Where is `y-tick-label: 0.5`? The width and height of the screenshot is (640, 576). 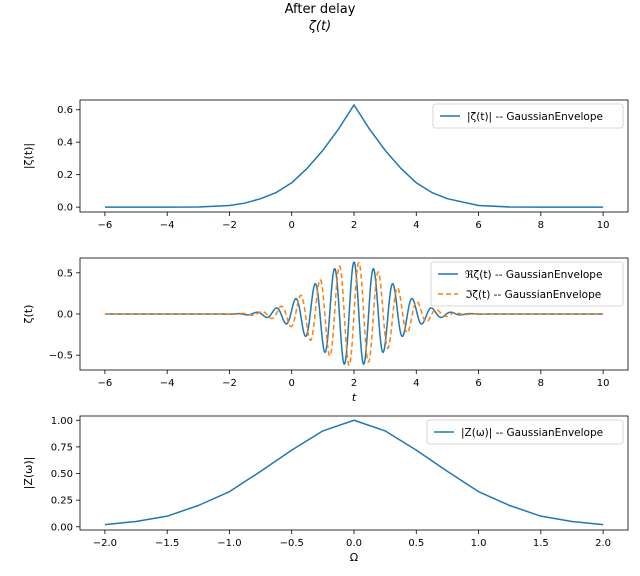 y-tick-label: 0.5 is located at coordinates (65, 273).